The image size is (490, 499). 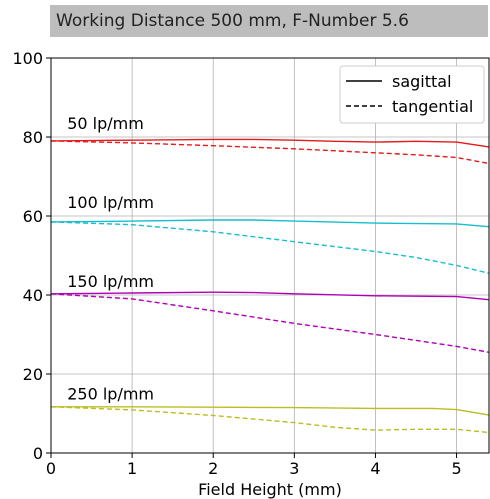 I want to click on series-group-label: 150 lp/mm, so click(x=110, y=281).